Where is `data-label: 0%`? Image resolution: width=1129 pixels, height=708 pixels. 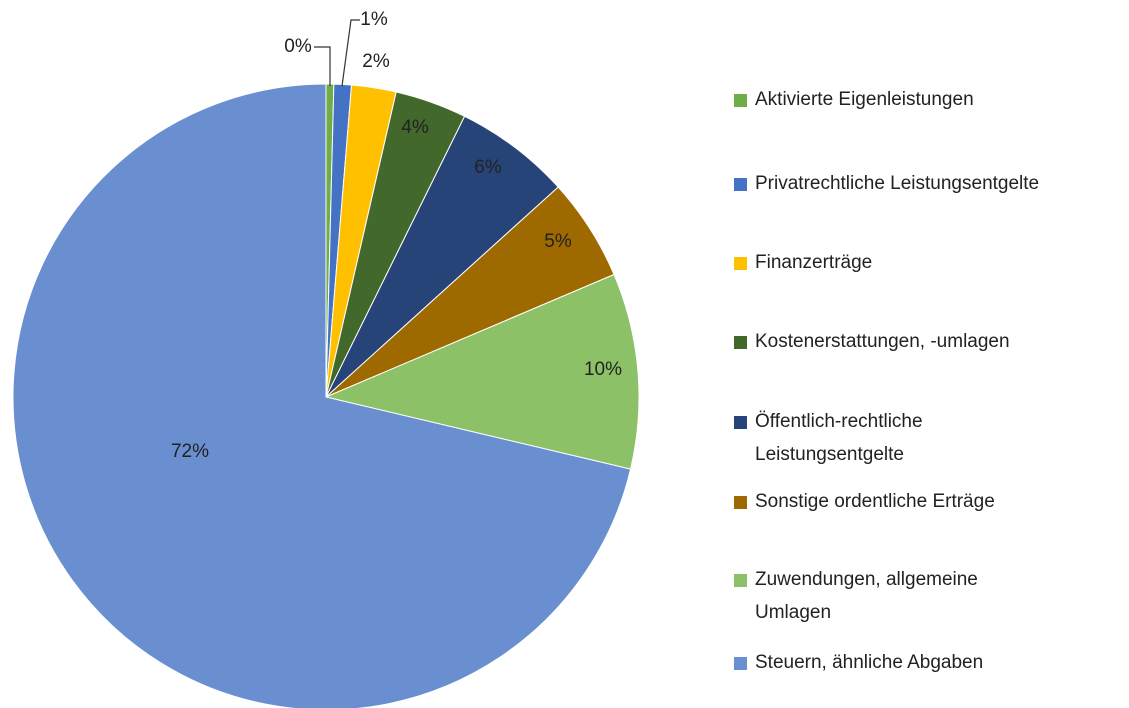 data-label: 0% is located at coordinates (298, 46).